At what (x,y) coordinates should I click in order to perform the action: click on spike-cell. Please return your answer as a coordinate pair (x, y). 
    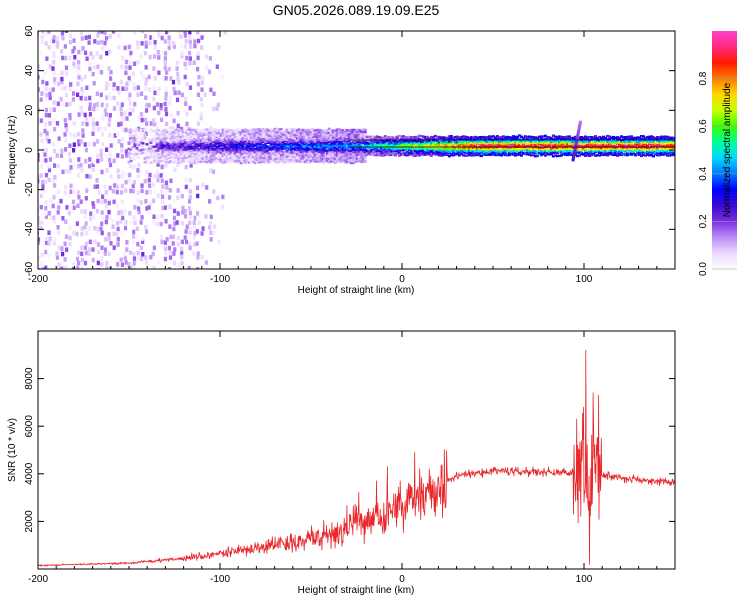
    Looking at the image, I should click on (580, 124).